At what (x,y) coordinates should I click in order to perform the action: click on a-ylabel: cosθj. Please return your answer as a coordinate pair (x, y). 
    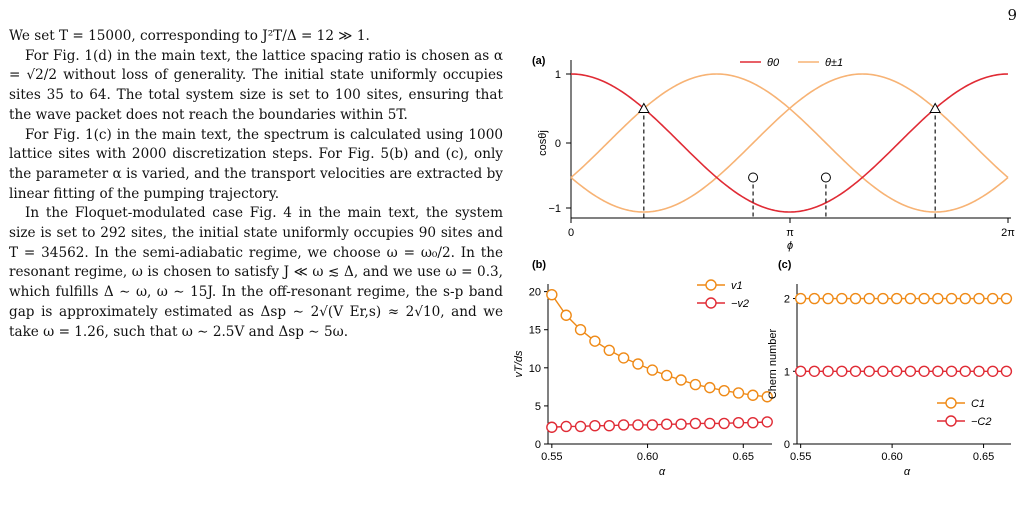
    Looking at the image, I should click on (543, 143).